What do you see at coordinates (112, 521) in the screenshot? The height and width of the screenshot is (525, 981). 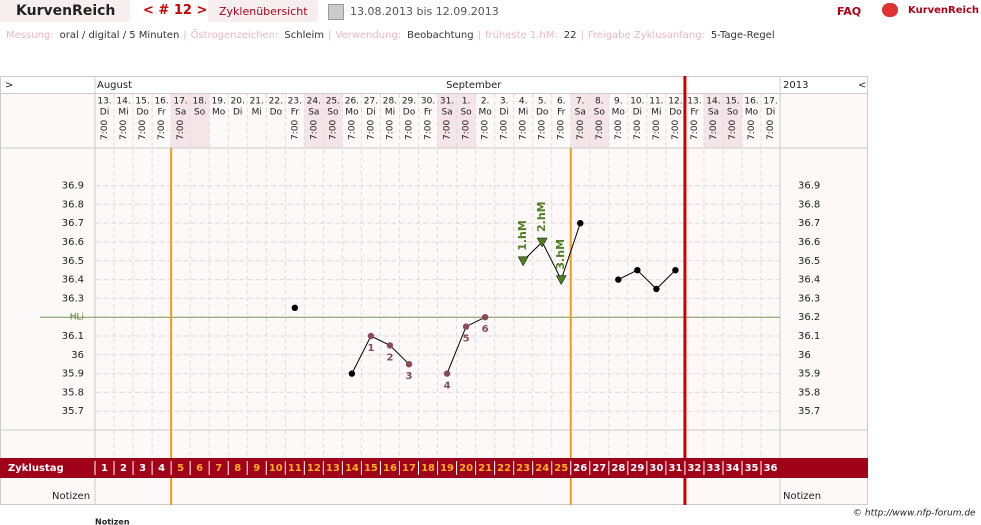 I see `footer-notes: Notizen` at bounding box center [112, 521].